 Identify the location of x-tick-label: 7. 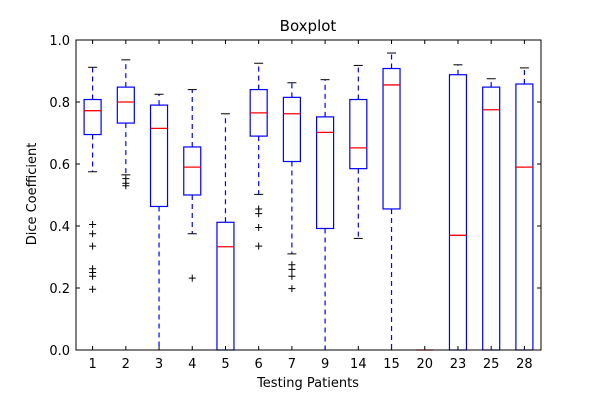
(292, 364).